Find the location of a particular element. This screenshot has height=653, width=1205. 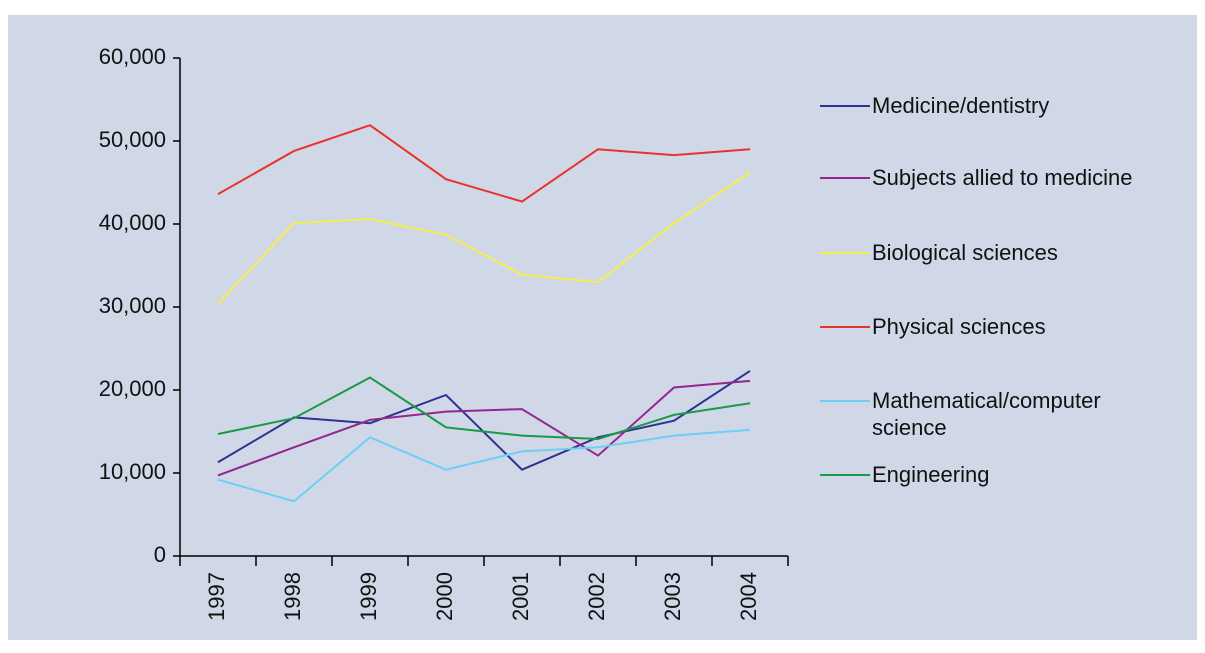

y-tick-label: 30,000 is located at coordinates (132, 305).